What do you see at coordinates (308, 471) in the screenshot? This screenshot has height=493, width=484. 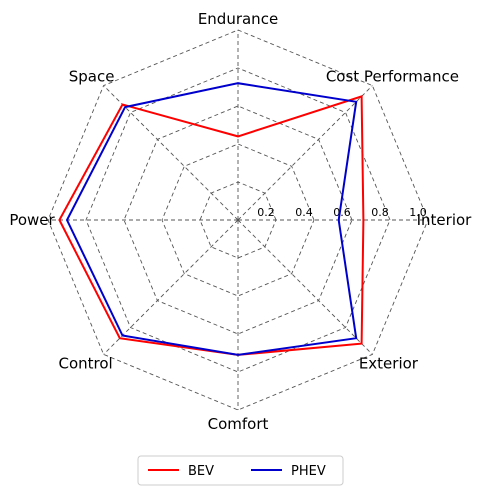 I see `legend-label-phev: PHEV` at bounding box center [308, 471].